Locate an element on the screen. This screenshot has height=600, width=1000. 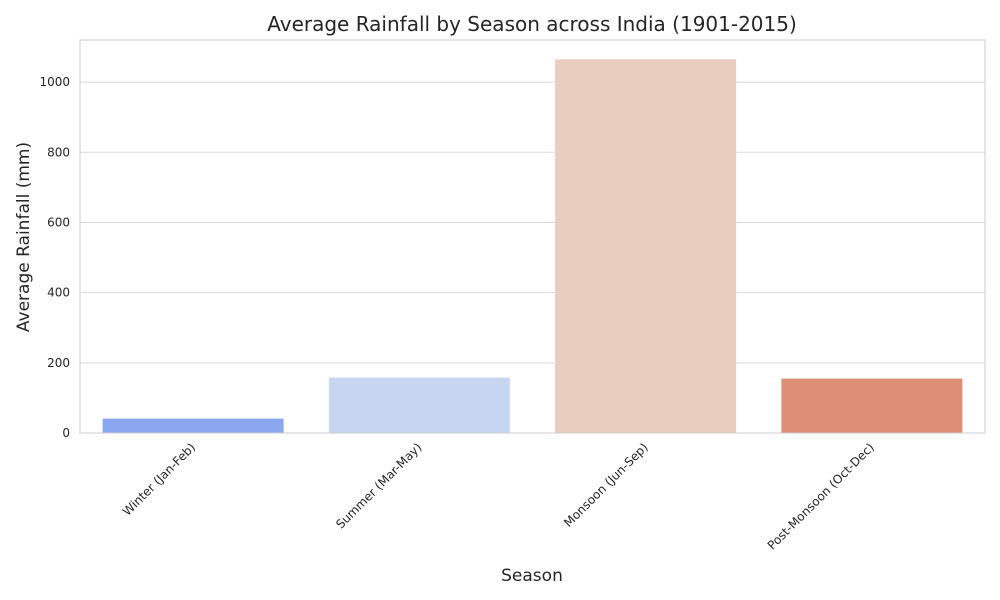
x-tick-label: Summer (Mar-May) is located at coordinates (378, 485).